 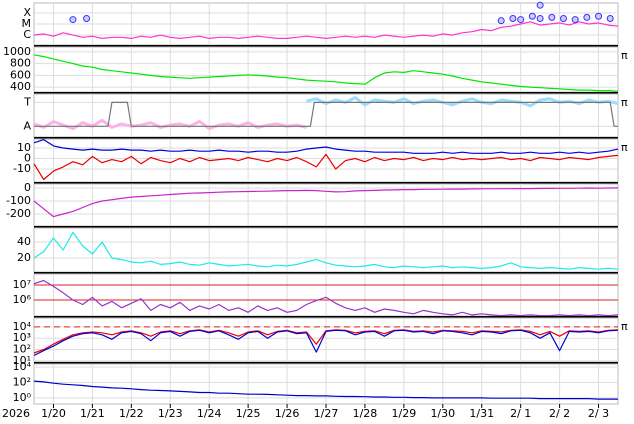 I want to click on x-tick-label: 1/26, so click(x=287, y=413).